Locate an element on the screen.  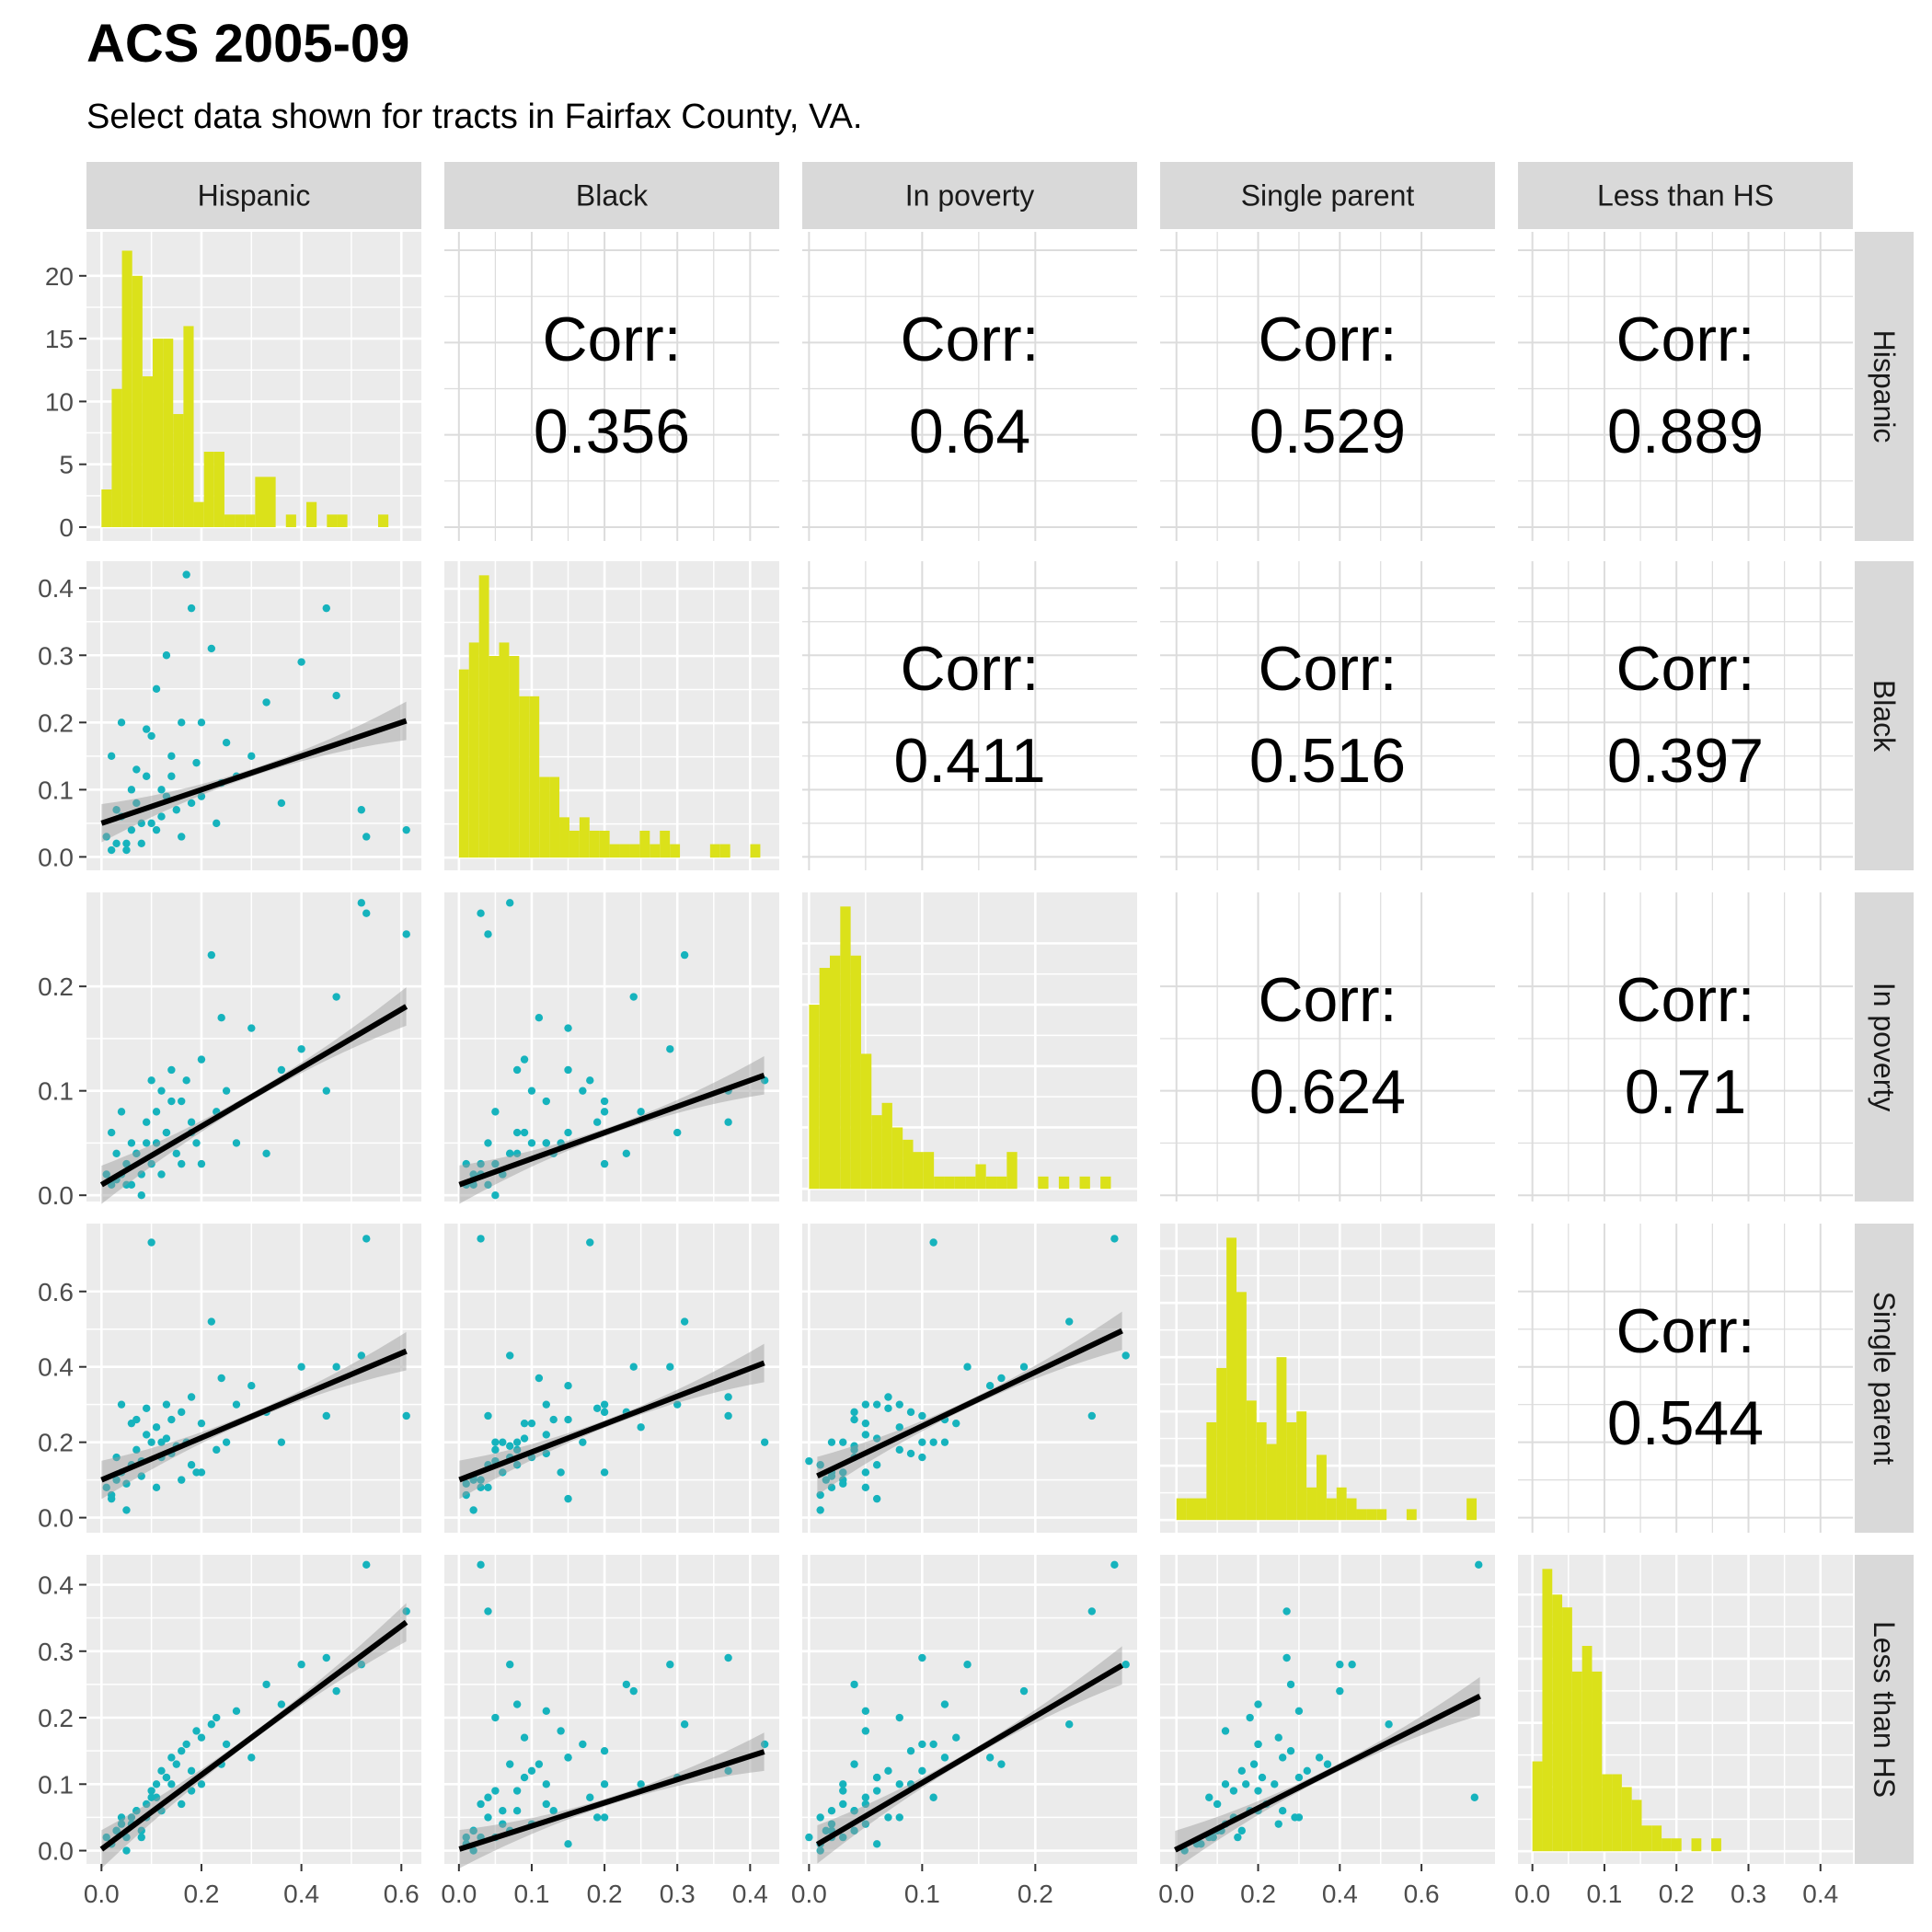
x-tick-label: 0.4 is located at coordinates (750, 1894).